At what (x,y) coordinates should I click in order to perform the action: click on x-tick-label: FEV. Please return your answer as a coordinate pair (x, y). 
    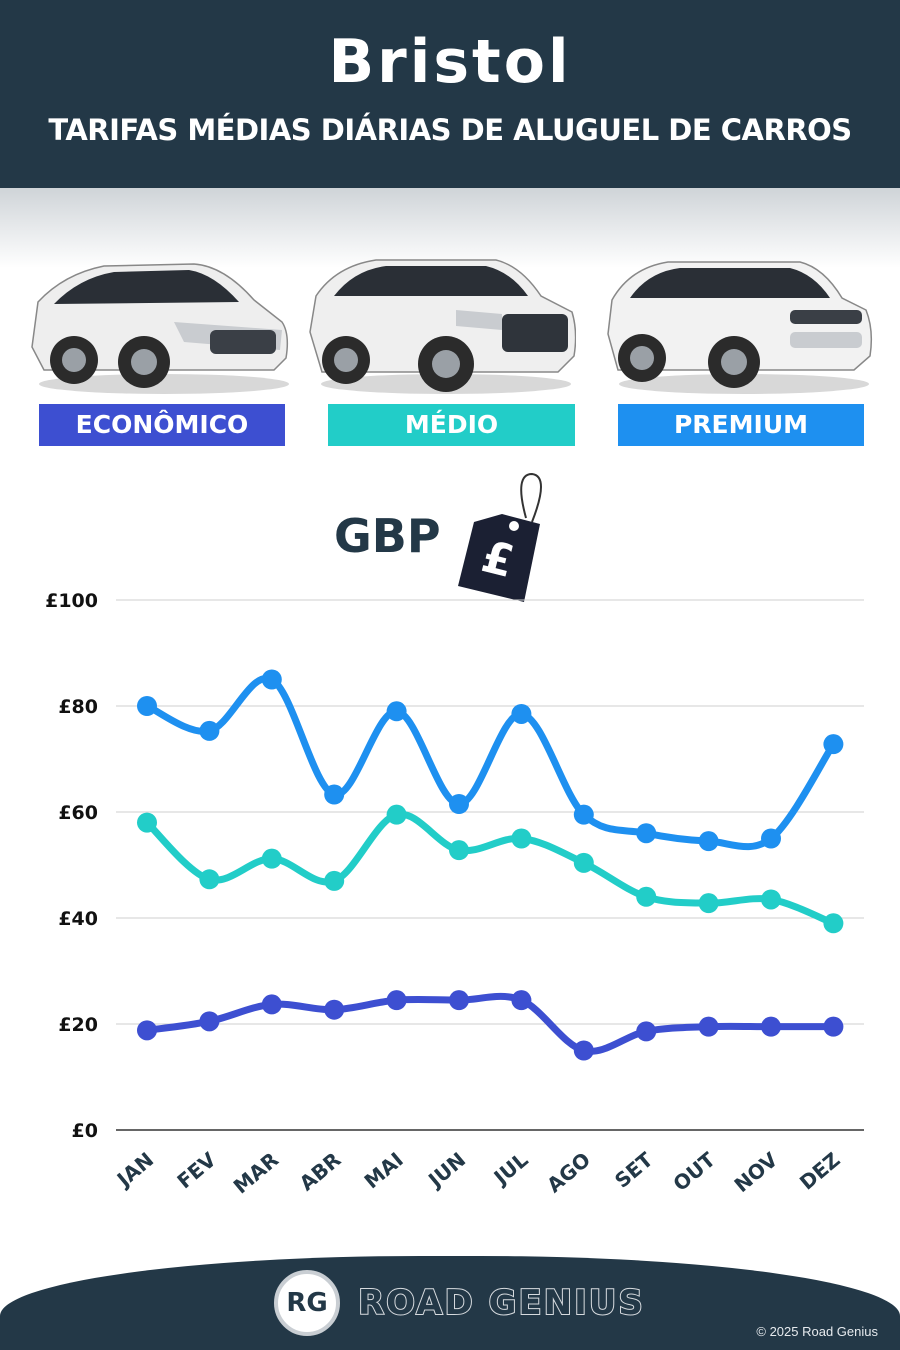
    Looking at the image, I should click on (196, 1170).